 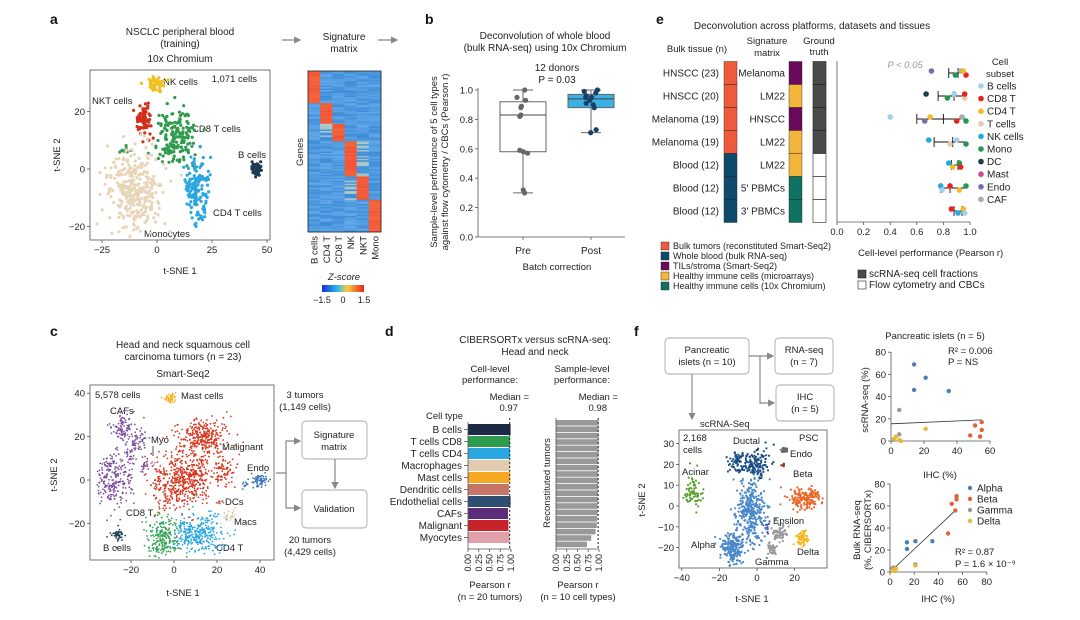 What do you see at coordinates (523, 127) in the screenshot?
I see `box` at bounding box center [523, 127].